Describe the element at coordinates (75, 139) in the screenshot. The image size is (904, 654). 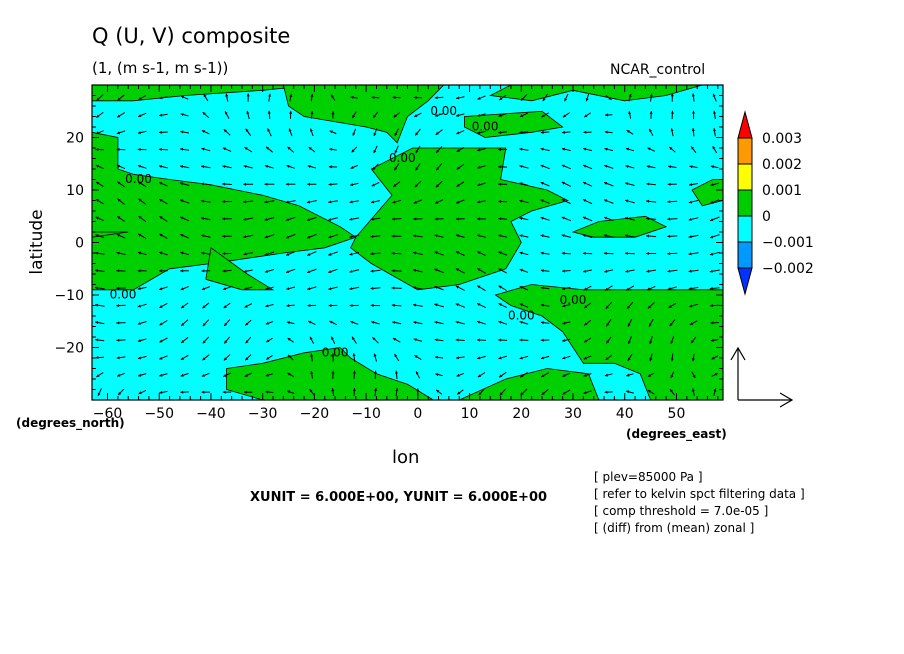
I see `y-tick-label: 20` at that location.